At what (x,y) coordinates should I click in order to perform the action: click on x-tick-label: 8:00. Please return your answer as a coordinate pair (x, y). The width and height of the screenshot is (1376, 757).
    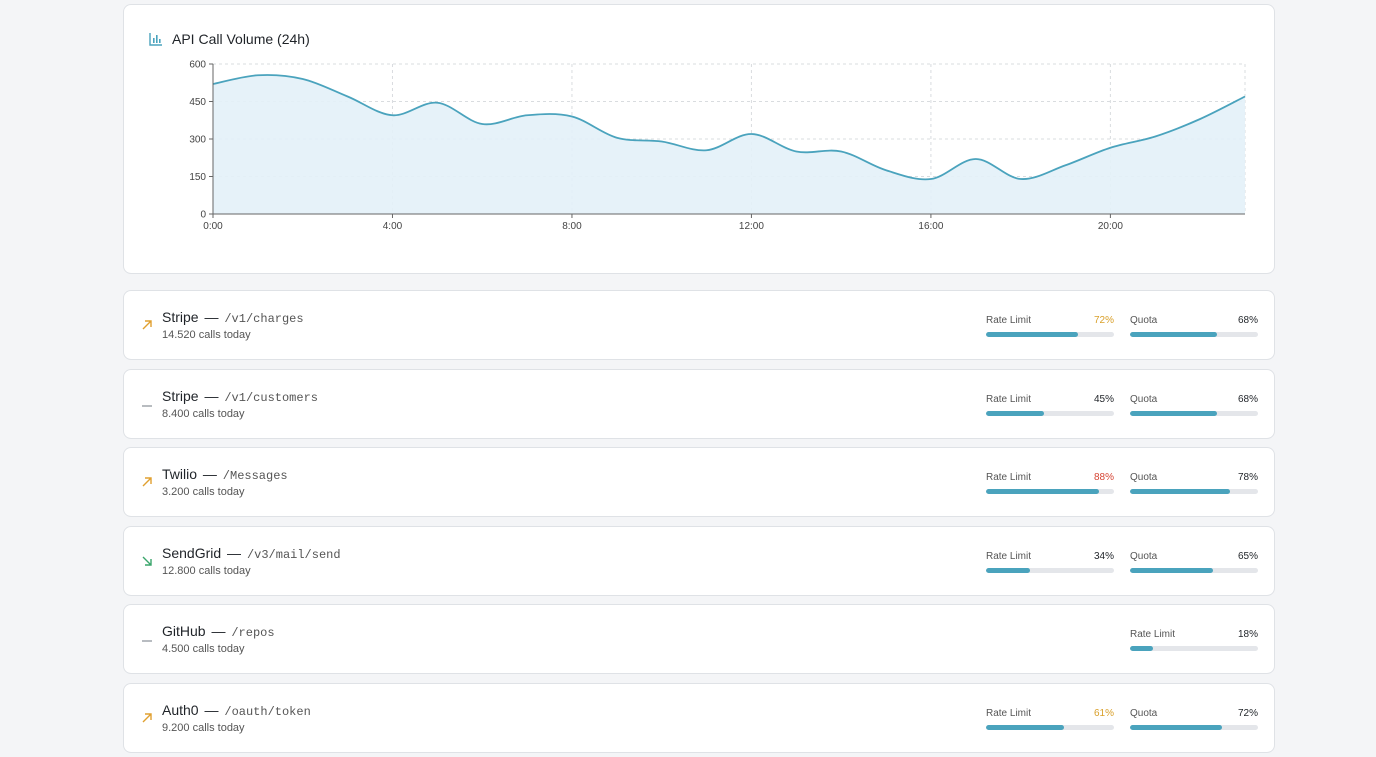
    Looking at the image, I should click on (572, 226).